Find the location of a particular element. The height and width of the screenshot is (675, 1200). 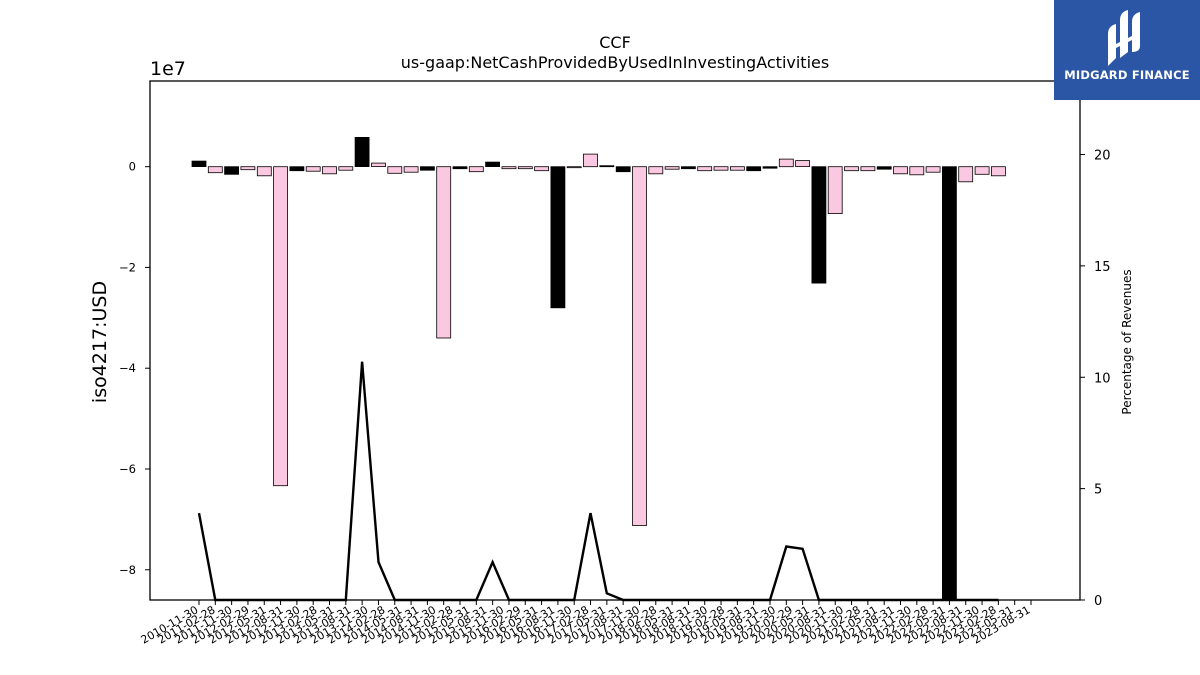

y2-tick-label: 10 is located at coordinates (1102, 378).